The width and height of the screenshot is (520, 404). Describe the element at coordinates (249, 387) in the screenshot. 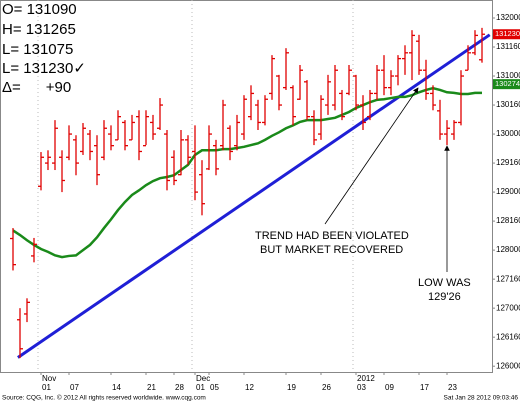

I see `x-tick-label: 12` at that location.